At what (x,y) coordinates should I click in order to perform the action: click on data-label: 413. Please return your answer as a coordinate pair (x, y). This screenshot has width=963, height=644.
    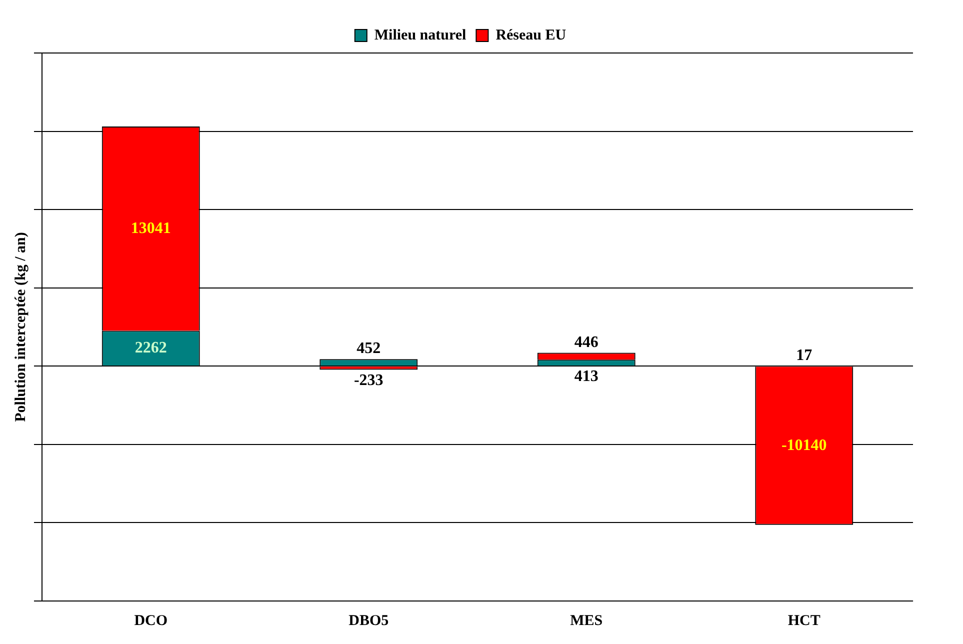
    Looking at the image, I should click on (586, 376).